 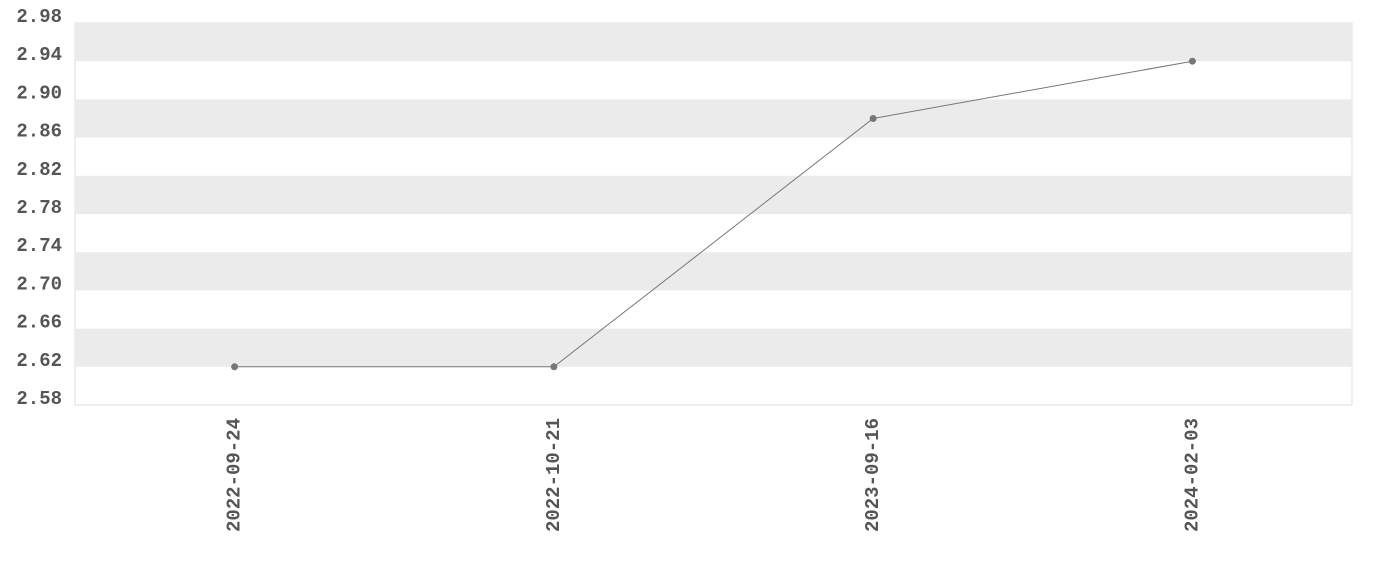 What do you see at coordinates (554, 475) in the screenshot?
I see `x-tick-label: 2022-10-21` at bounding box center [554, 475].